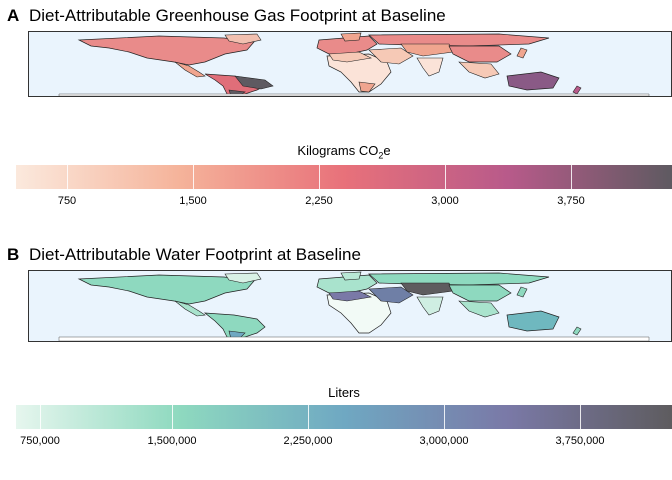  What do you see at coordinates (67, 201) in the screenshot?
I see `ghg-tick-label-1: 750` at bounding box center [67, 201].